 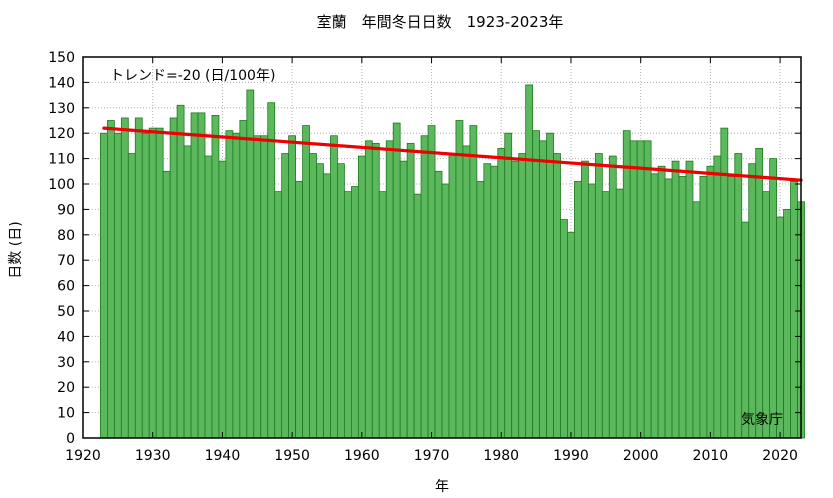 I want to click on x-axis-label: 年, so click(x=442, y=487).